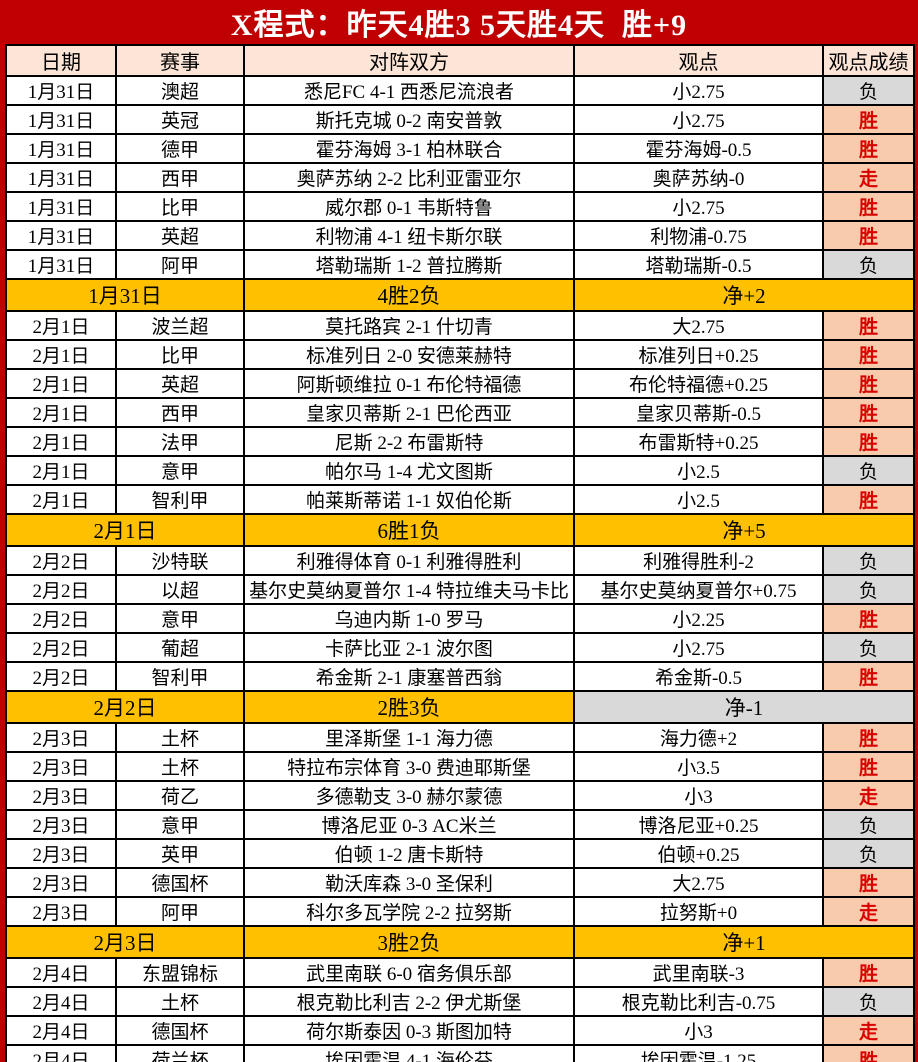 This screenshot has height=1062, width=918. I want to click on match-row: 2月1日 英超 阿斯顿维拉 0-1 布伦特福德 布伦特福德+0.25 胜, so click(460, 383).